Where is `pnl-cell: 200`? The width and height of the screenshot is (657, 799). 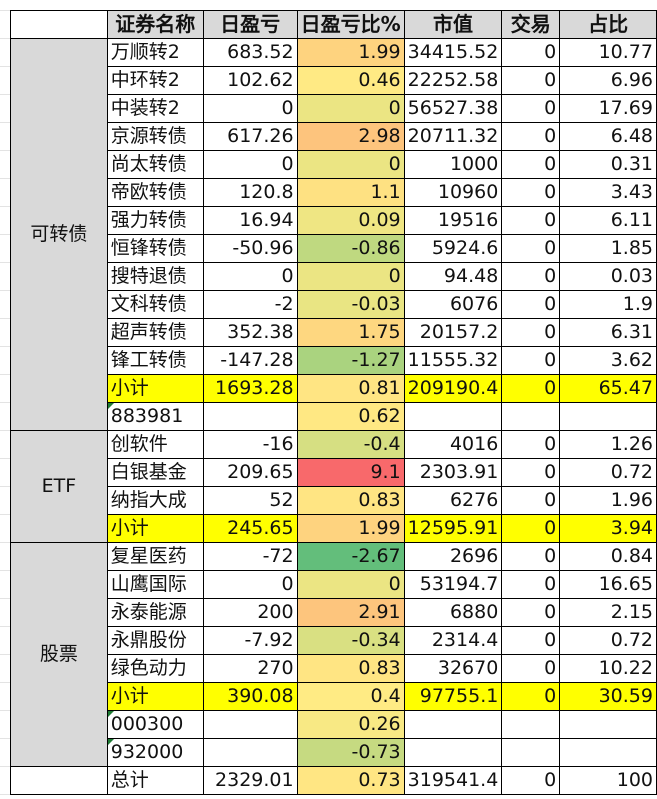 pnl-cell: 200 is located at coordinates (250, 612).